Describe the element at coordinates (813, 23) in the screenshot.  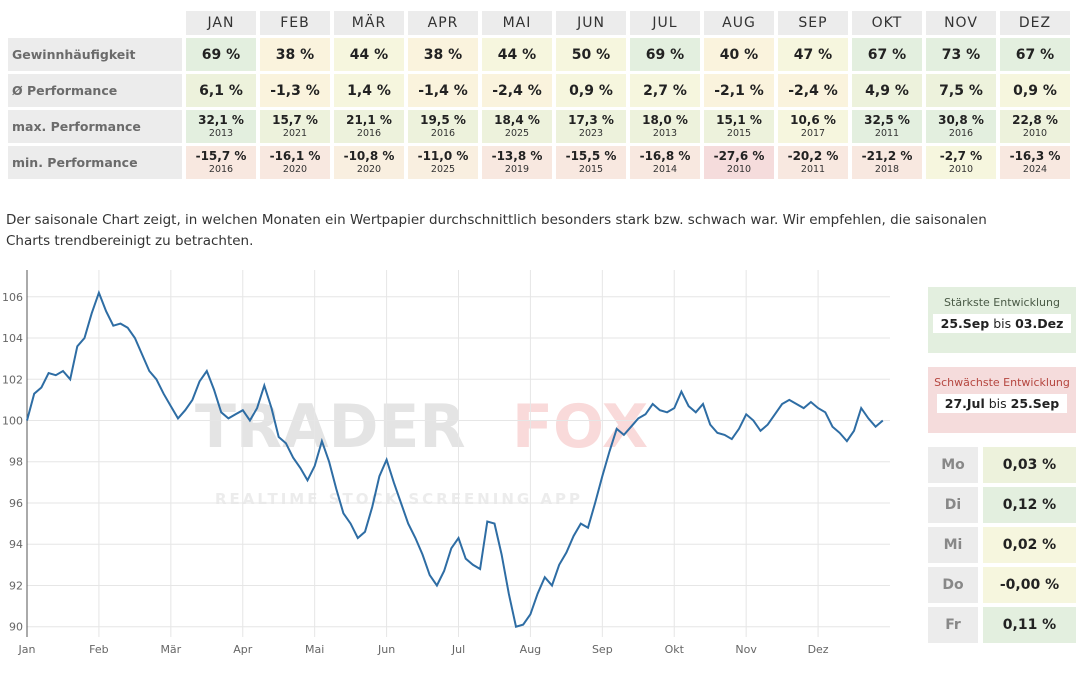
I see `month-header: SEP` at that location.